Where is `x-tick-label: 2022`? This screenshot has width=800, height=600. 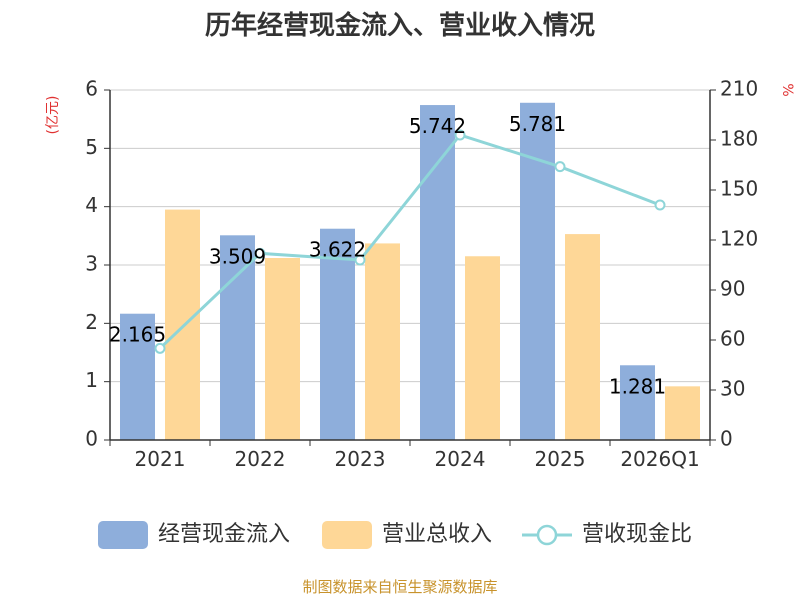 x-tick-label: 2022 is located at coordinates (260, 459).